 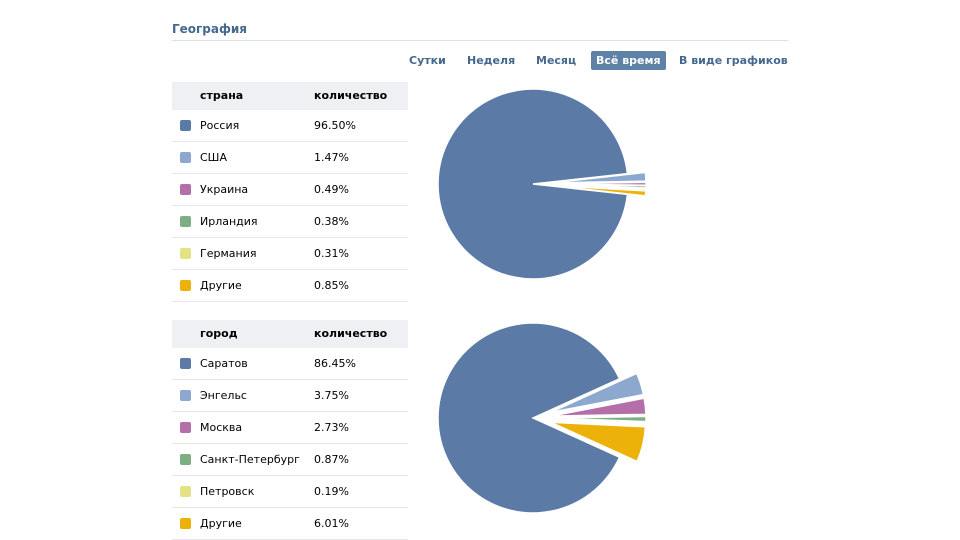 What do you see at coordinates (331, 157) in the screenshot?
I see `row-value: 1.47%` at bounding box center [331, 157].